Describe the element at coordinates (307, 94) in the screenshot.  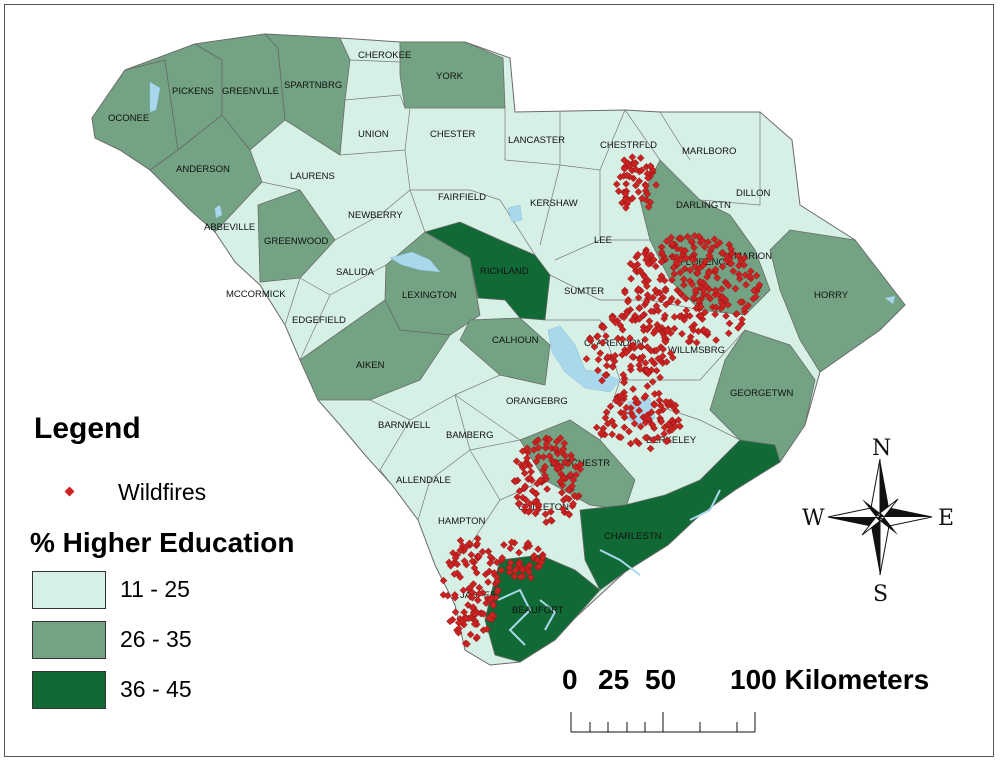
I see `county-spartanburg` at that location.